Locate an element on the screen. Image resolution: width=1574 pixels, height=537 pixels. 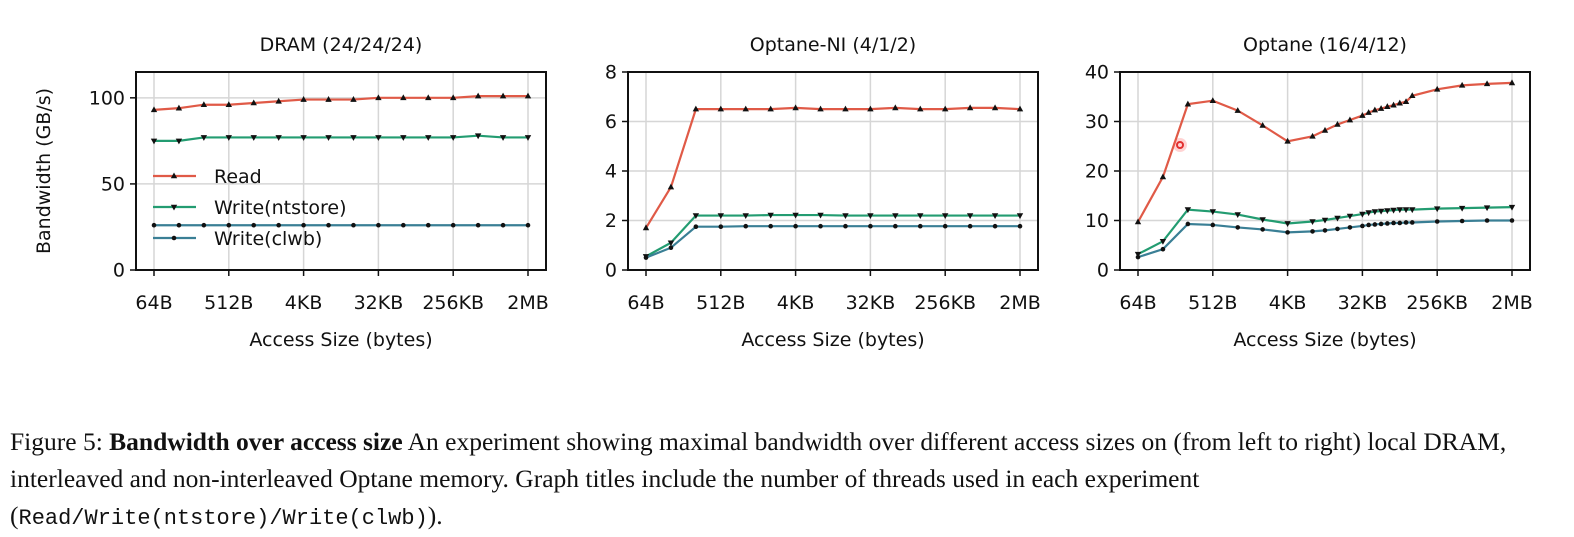
y-tick-label: 2 is located at coordinates (611, 221).